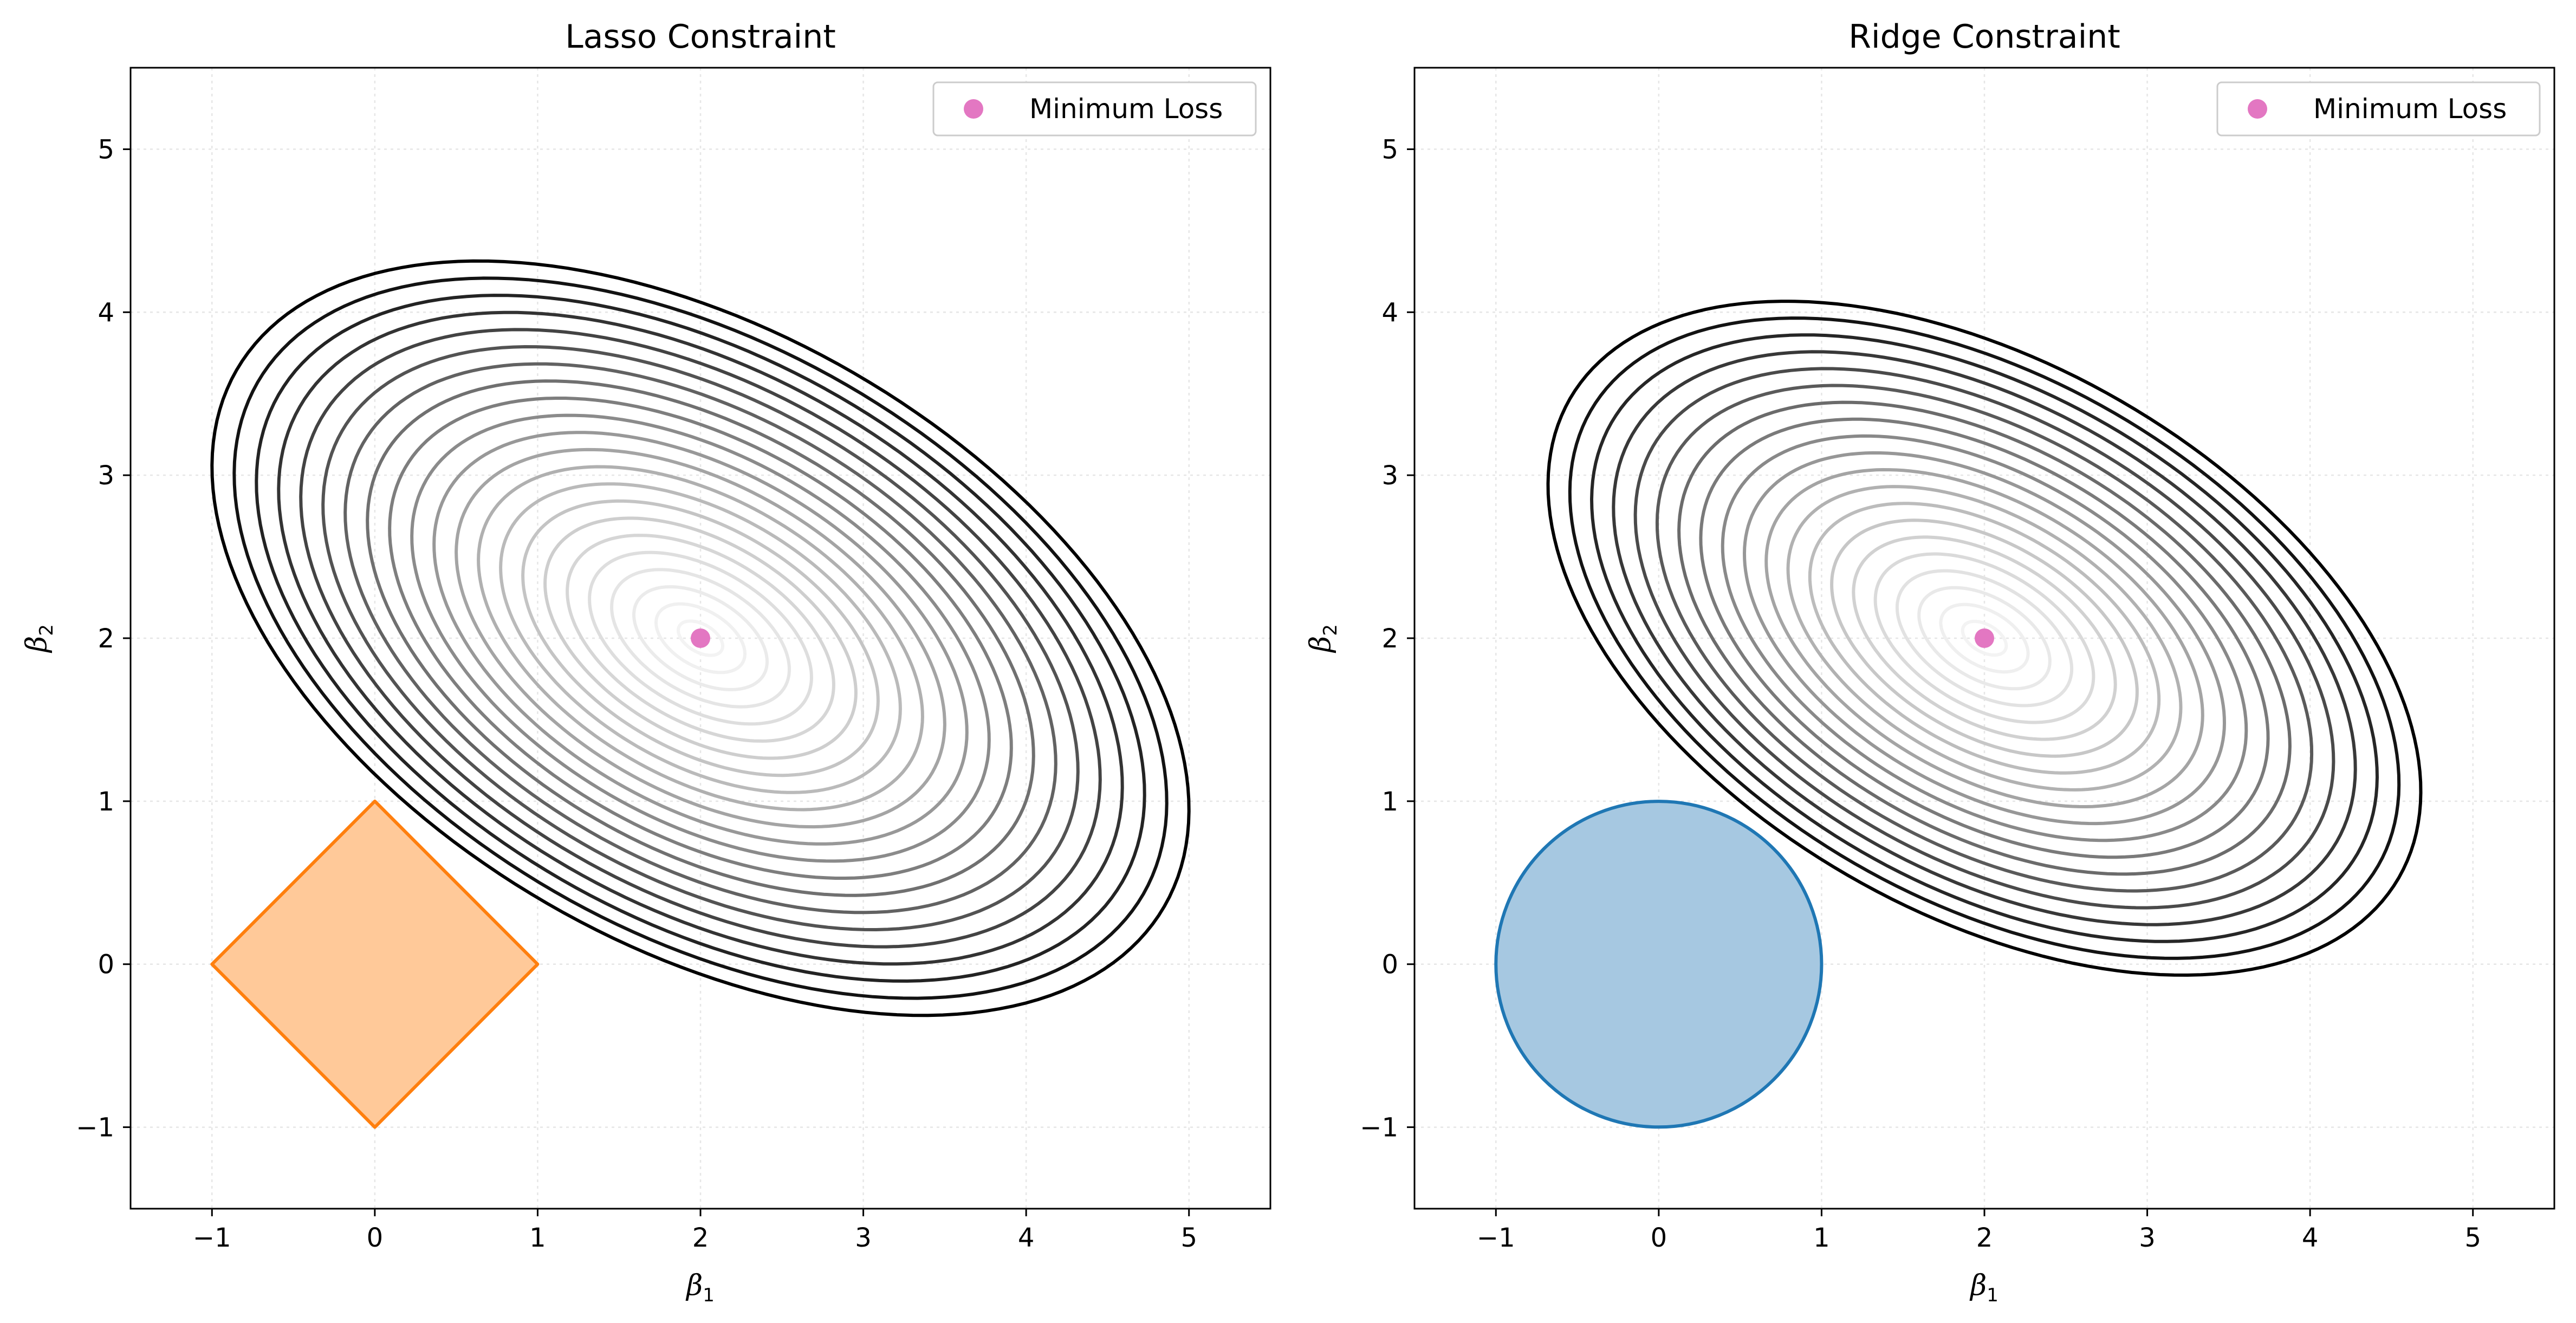  Describe the element at coordinates (95, 1128) in the screenshot. I see `lasso-y-tick-label: −1` at that location.